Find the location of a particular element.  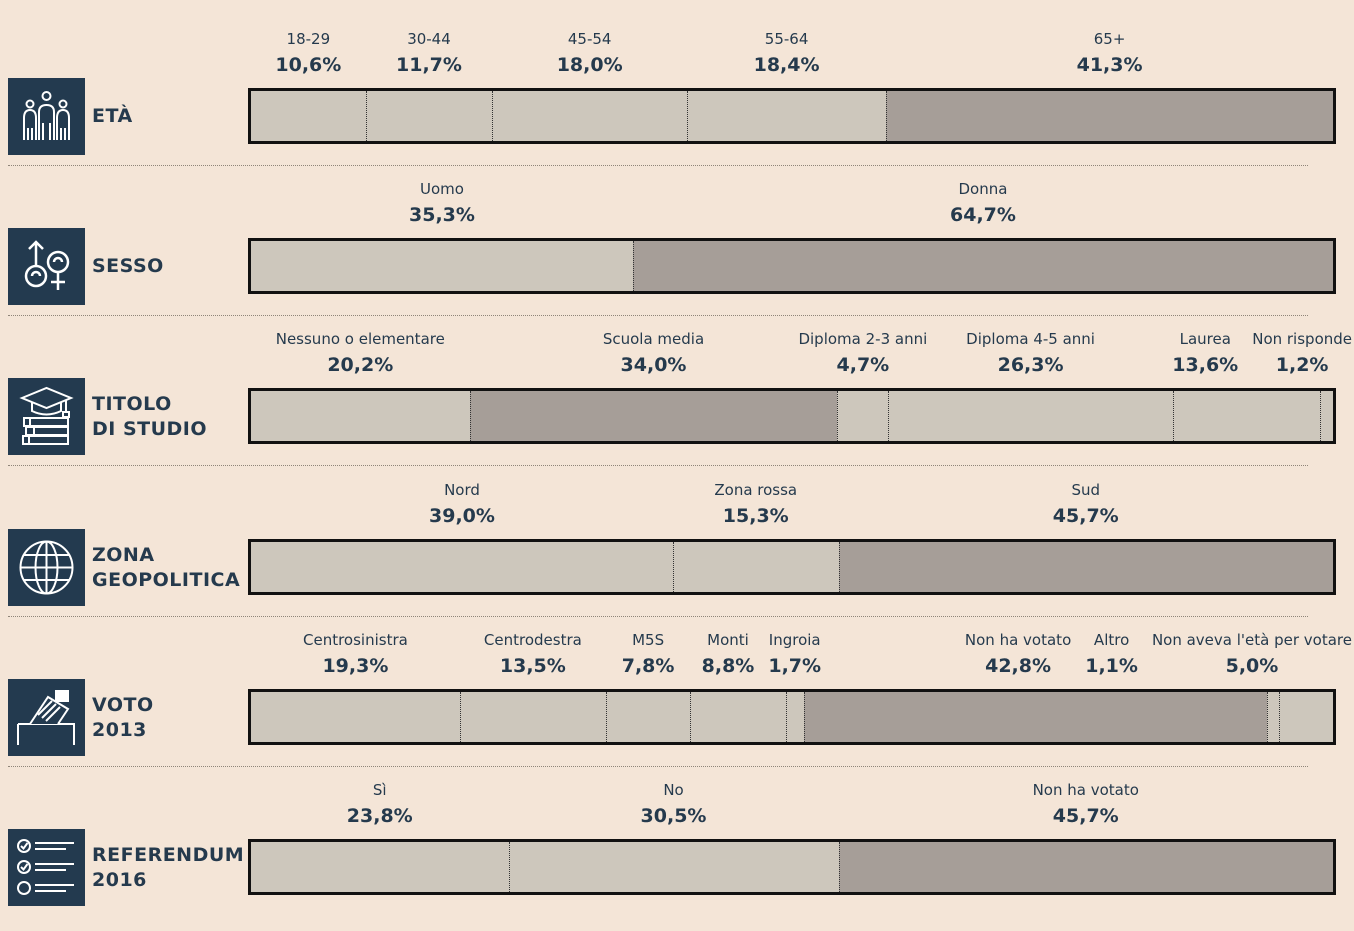

segment-category-label: Uomo is located at coordinates (441, 189).